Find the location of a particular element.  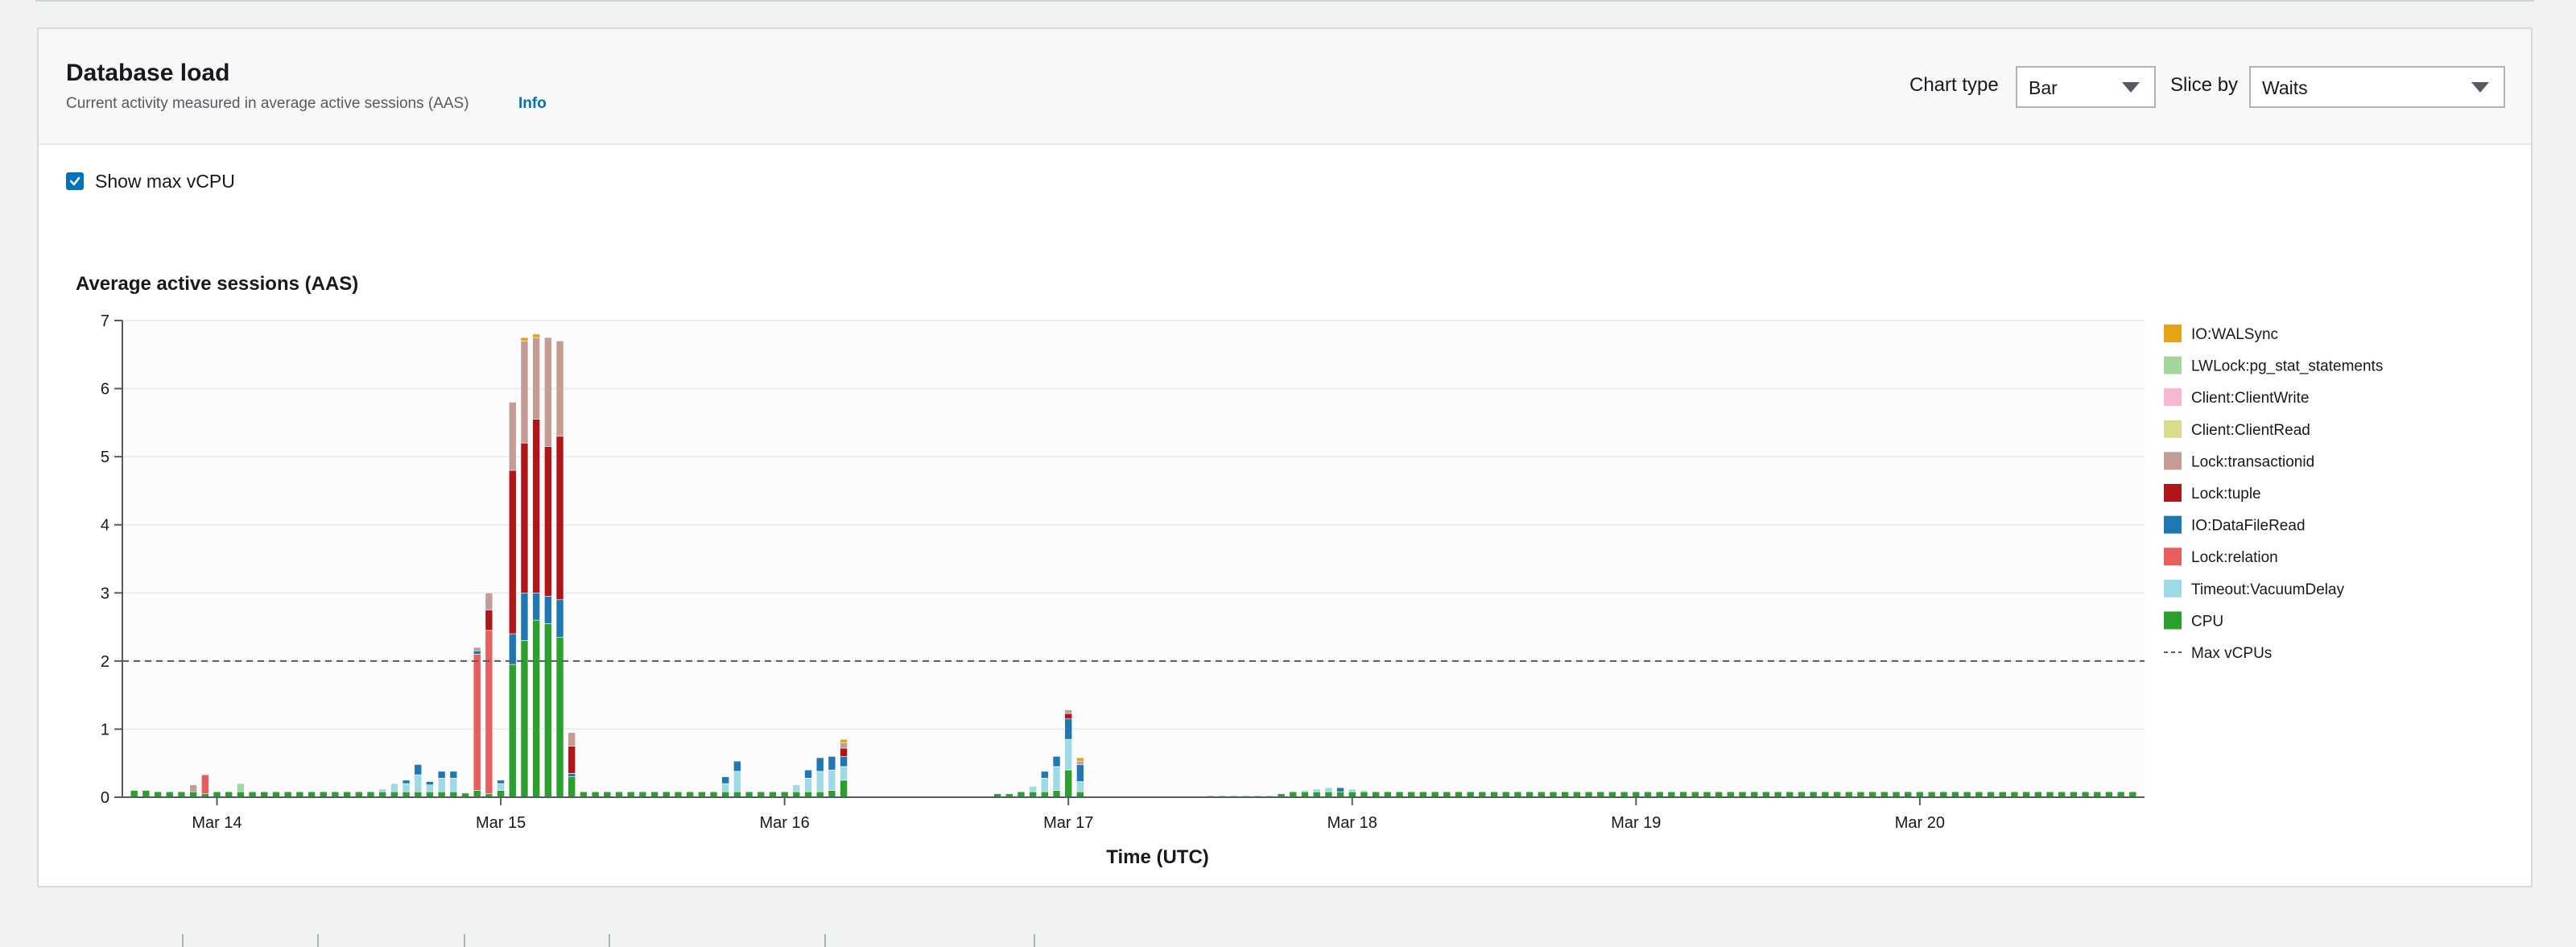

legend-label: CPU is located at coordinates (2207, 621).